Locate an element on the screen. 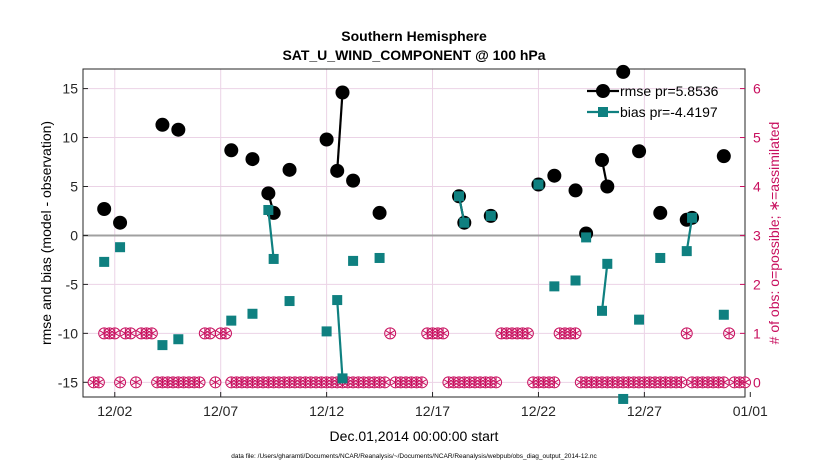 This screenshot has width=830, height=470. y-tick-label: 0 is located at coordinates (74, 235).